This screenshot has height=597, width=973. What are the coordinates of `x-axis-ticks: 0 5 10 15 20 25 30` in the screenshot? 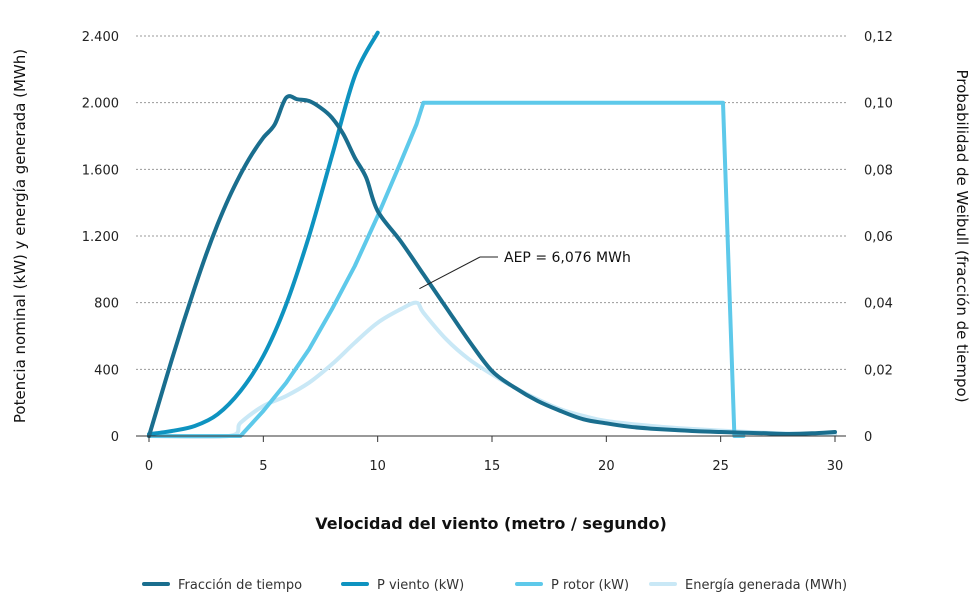 It's located at (494, 455).